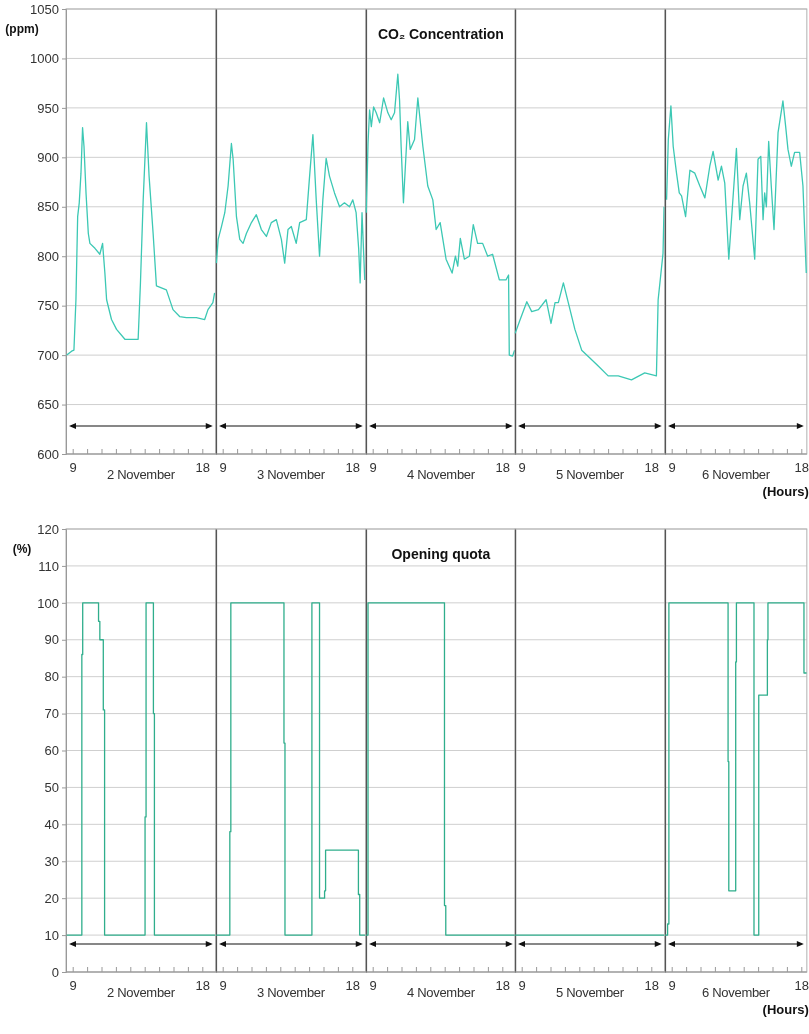 The height and width of the screenshot is (1034, 809). Describe the element at coordinates (51, 788) in the screenshot. I see `y-tick-label: 50` at that location.